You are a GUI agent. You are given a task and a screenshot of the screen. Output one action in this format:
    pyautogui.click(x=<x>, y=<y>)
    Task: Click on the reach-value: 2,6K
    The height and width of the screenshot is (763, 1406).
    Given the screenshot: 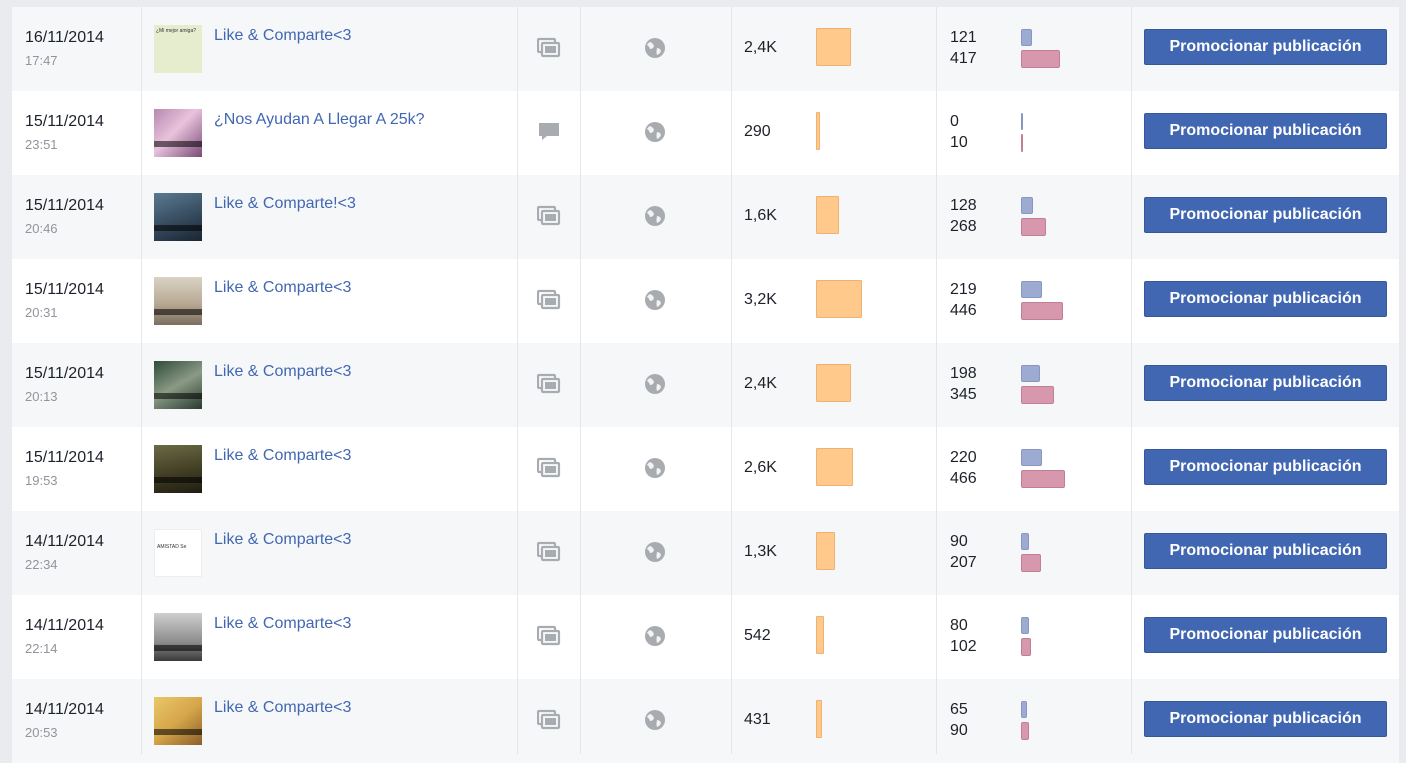 What is the action you would take?
    pyautogui.click(x=760, y=467)
    